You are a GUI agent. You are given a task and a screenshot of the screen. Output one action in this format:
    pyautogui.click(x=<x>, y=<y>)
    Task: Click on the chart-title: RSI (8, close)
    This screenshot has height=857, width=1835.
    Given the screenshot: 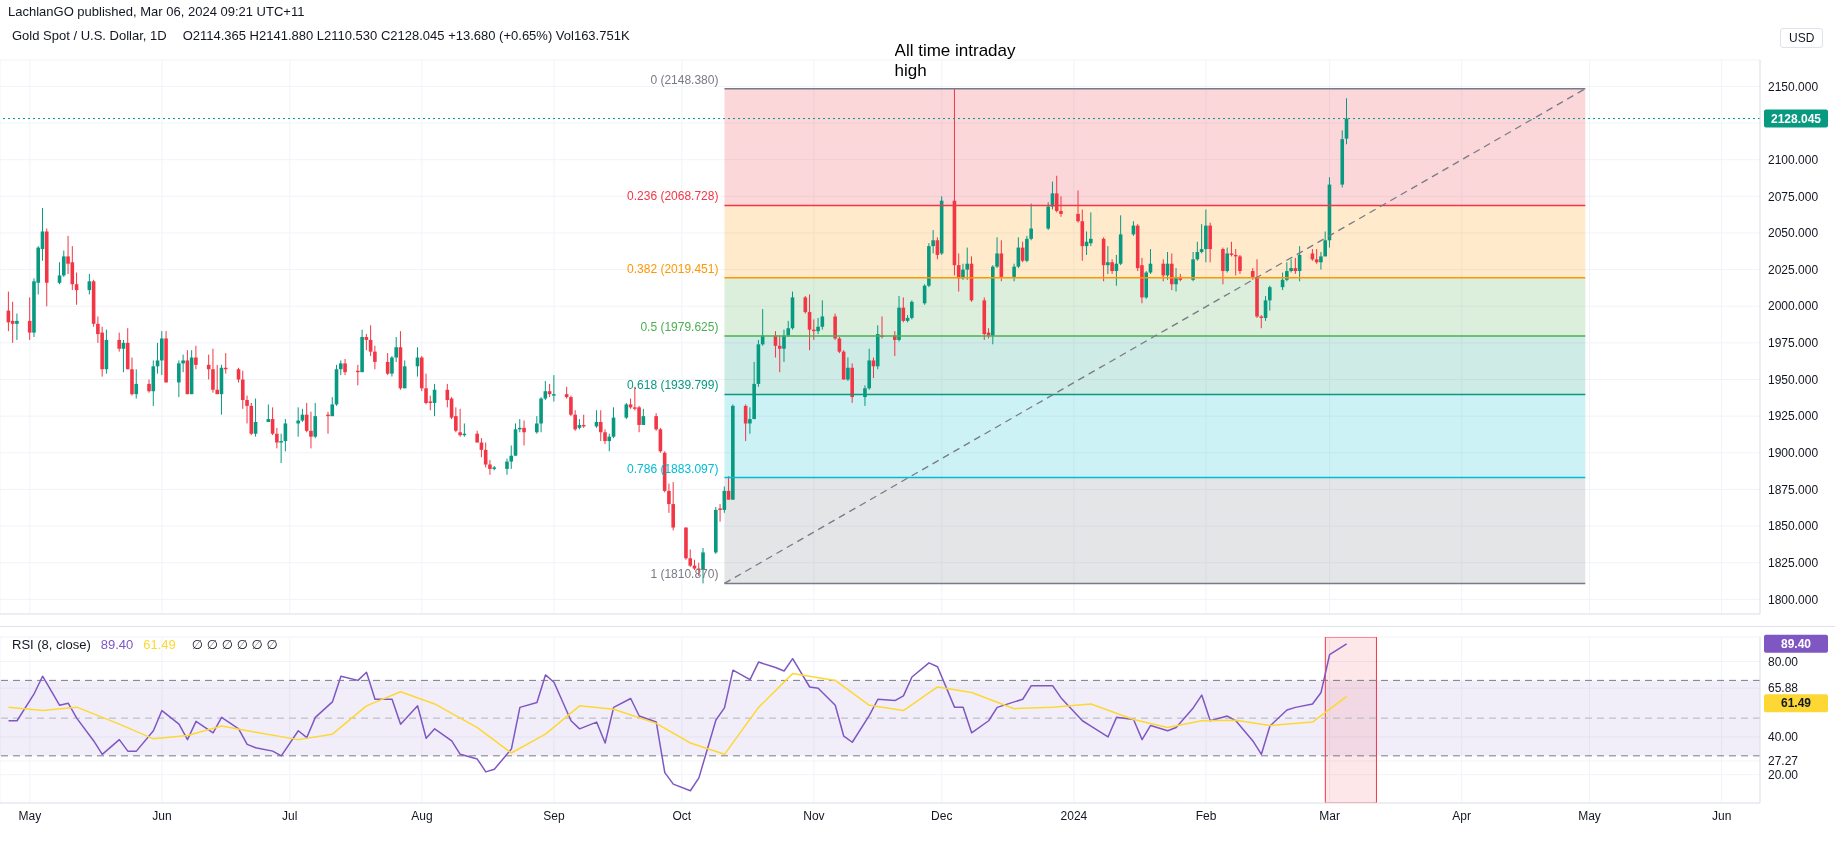 What is the action you would take?
    pyautogui.click(x=51, y=644)
    